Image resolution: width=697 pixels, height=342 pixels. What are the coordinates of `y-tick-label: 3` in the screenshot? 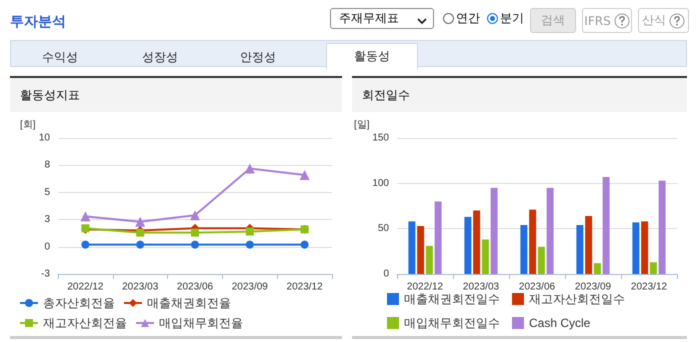 It's located at (47, 220).